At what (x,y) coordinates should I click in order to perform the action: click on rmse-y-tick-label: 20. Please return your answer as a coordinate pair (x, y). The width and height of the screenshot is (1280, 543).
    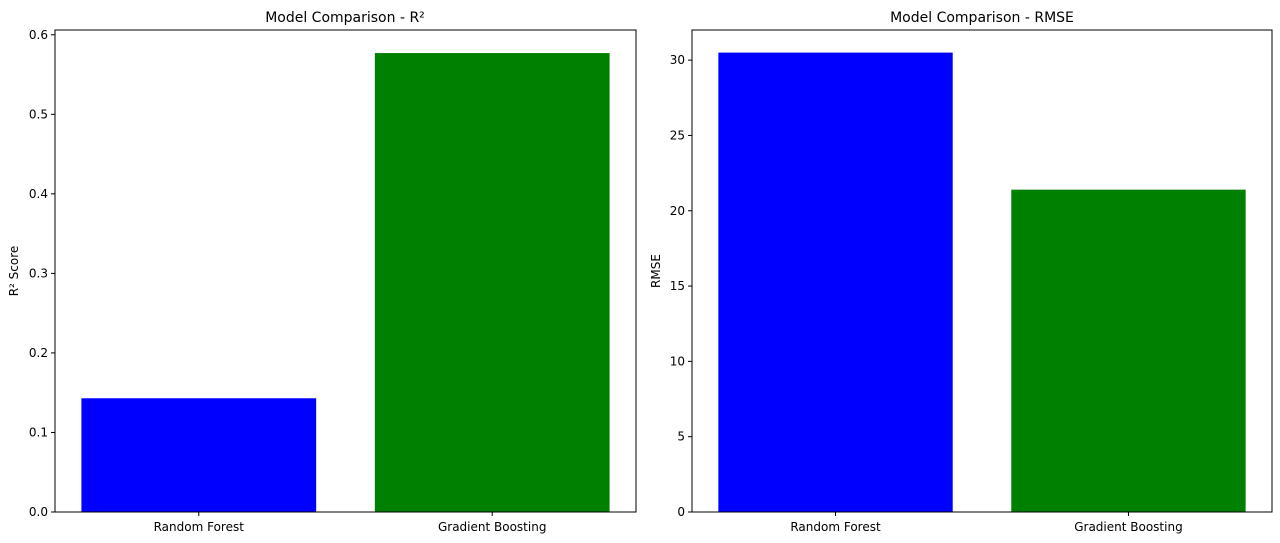
    Looking at the image, I should click on (677, 211).